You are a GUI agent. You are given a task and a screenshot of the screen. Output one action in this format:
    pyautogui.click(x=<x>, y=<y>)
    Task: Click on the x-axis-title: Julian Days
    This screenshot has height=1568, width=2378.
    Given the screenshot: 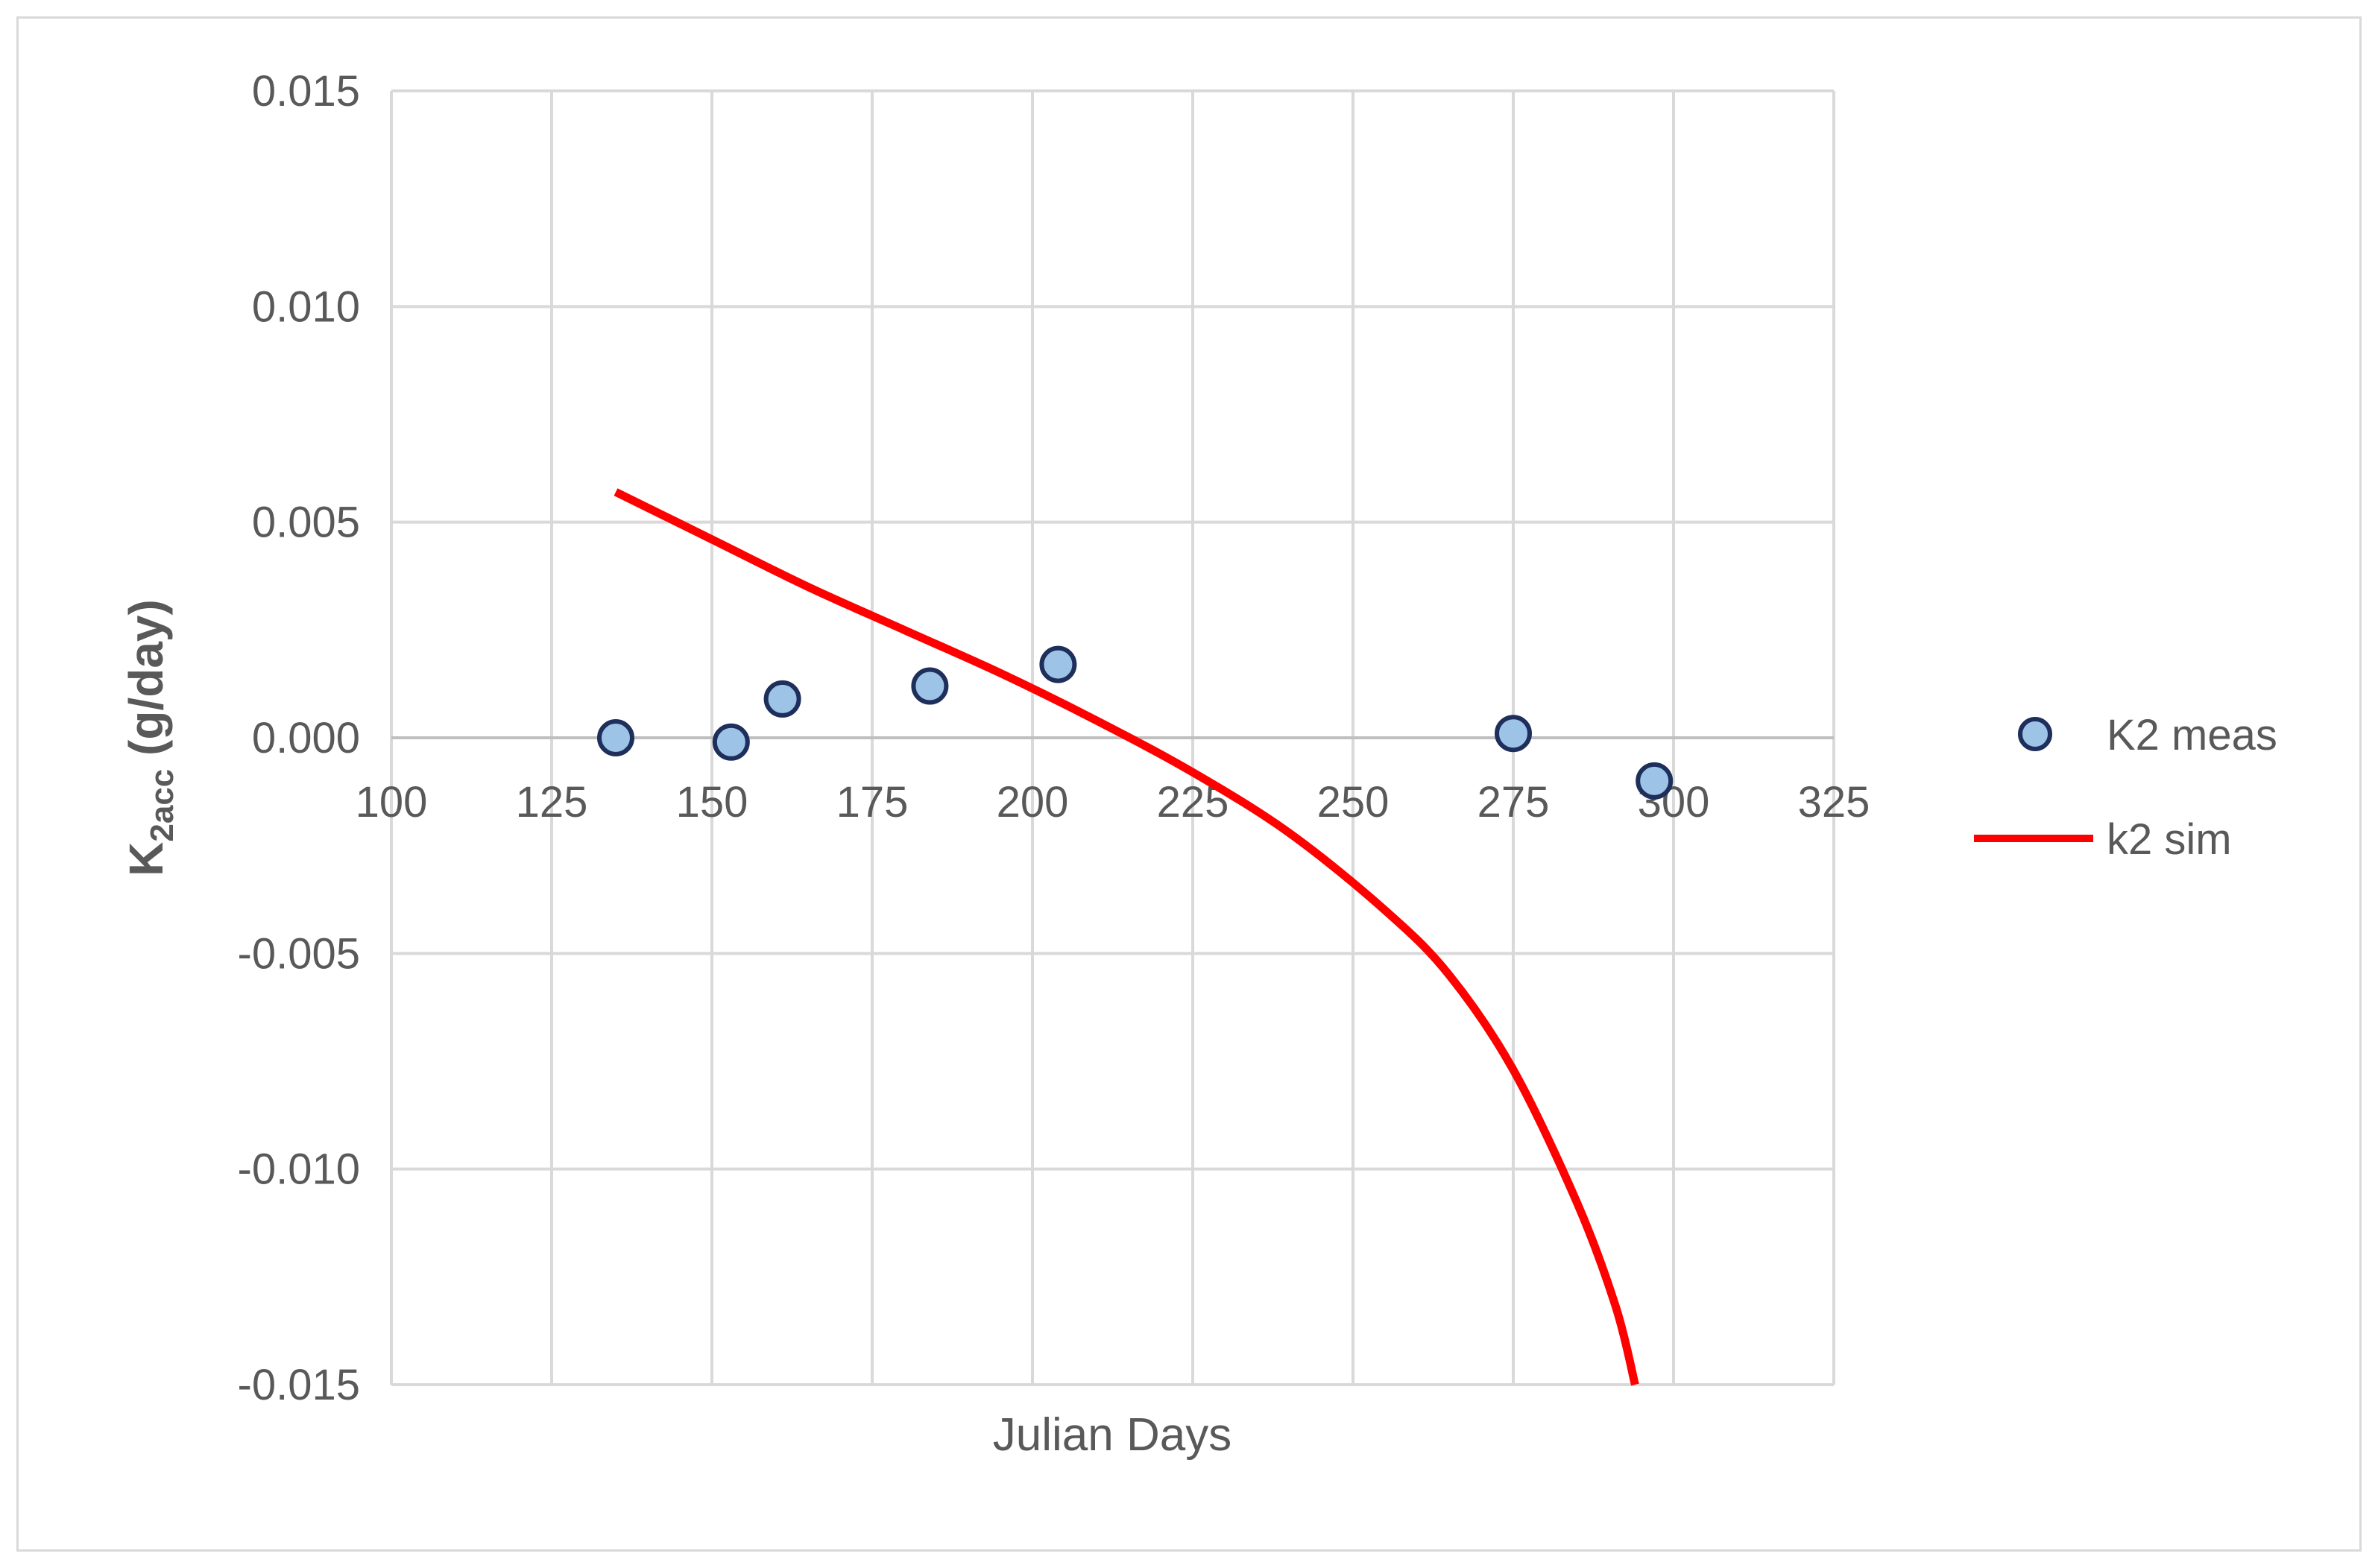 What is the action you would take?
    pyautogui.click(x=1112, y=1435)
    